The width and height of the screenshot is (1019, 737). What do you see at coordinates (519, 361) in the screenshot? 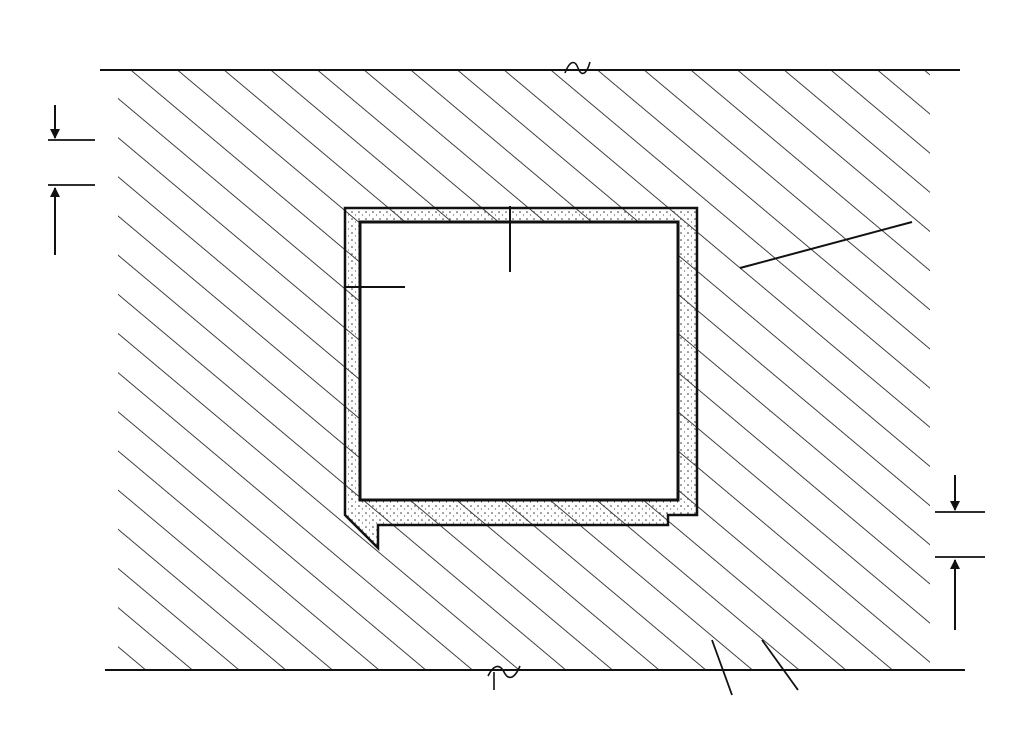
I see `duct-penetration-opening` at bounding box center [519, 361].